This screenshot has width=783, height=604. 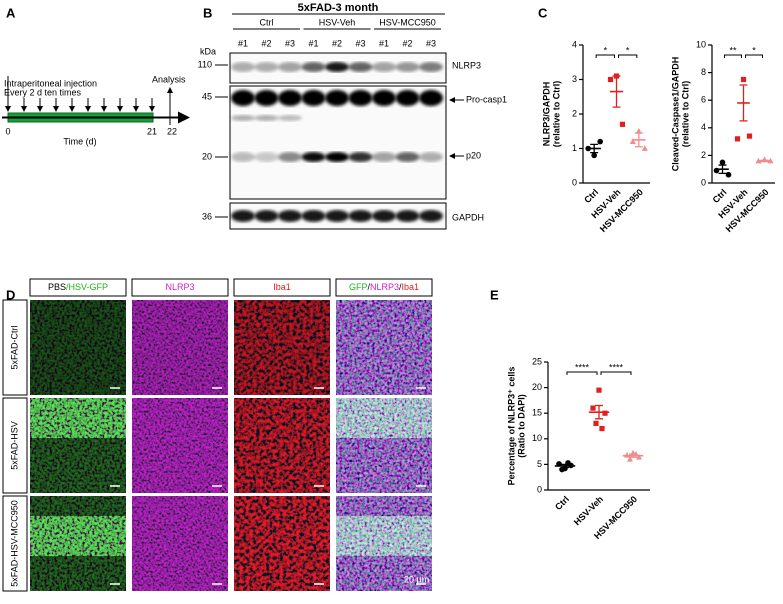 I want to click on band-label: GAPDH, so click(x=468, y=217).